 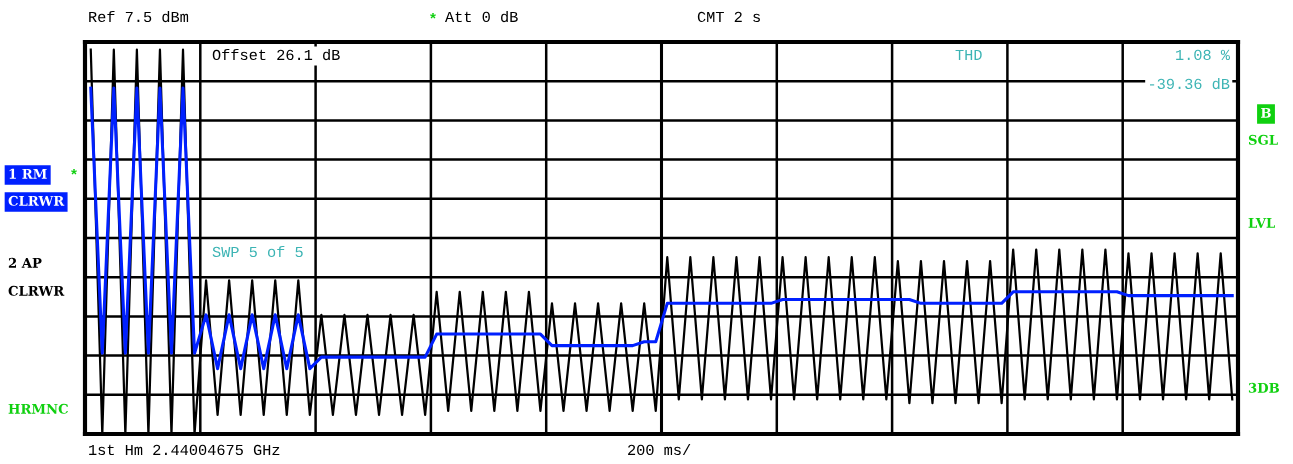 What do you see at coordinates (28, 173) in the screenshot?
I see `text: 1 RM` at bounding box center [28, 173].